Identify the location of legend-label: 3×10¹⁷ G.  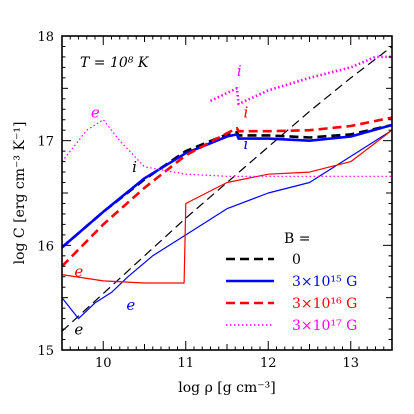
(324, 326).